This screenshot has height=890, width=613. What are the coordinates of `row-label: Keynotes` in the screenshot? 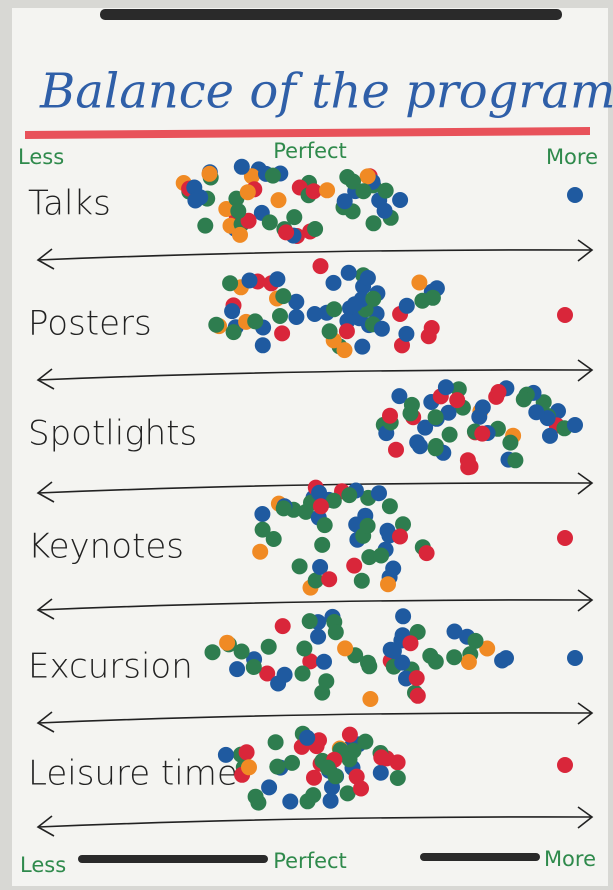 It's located at (106, 547).